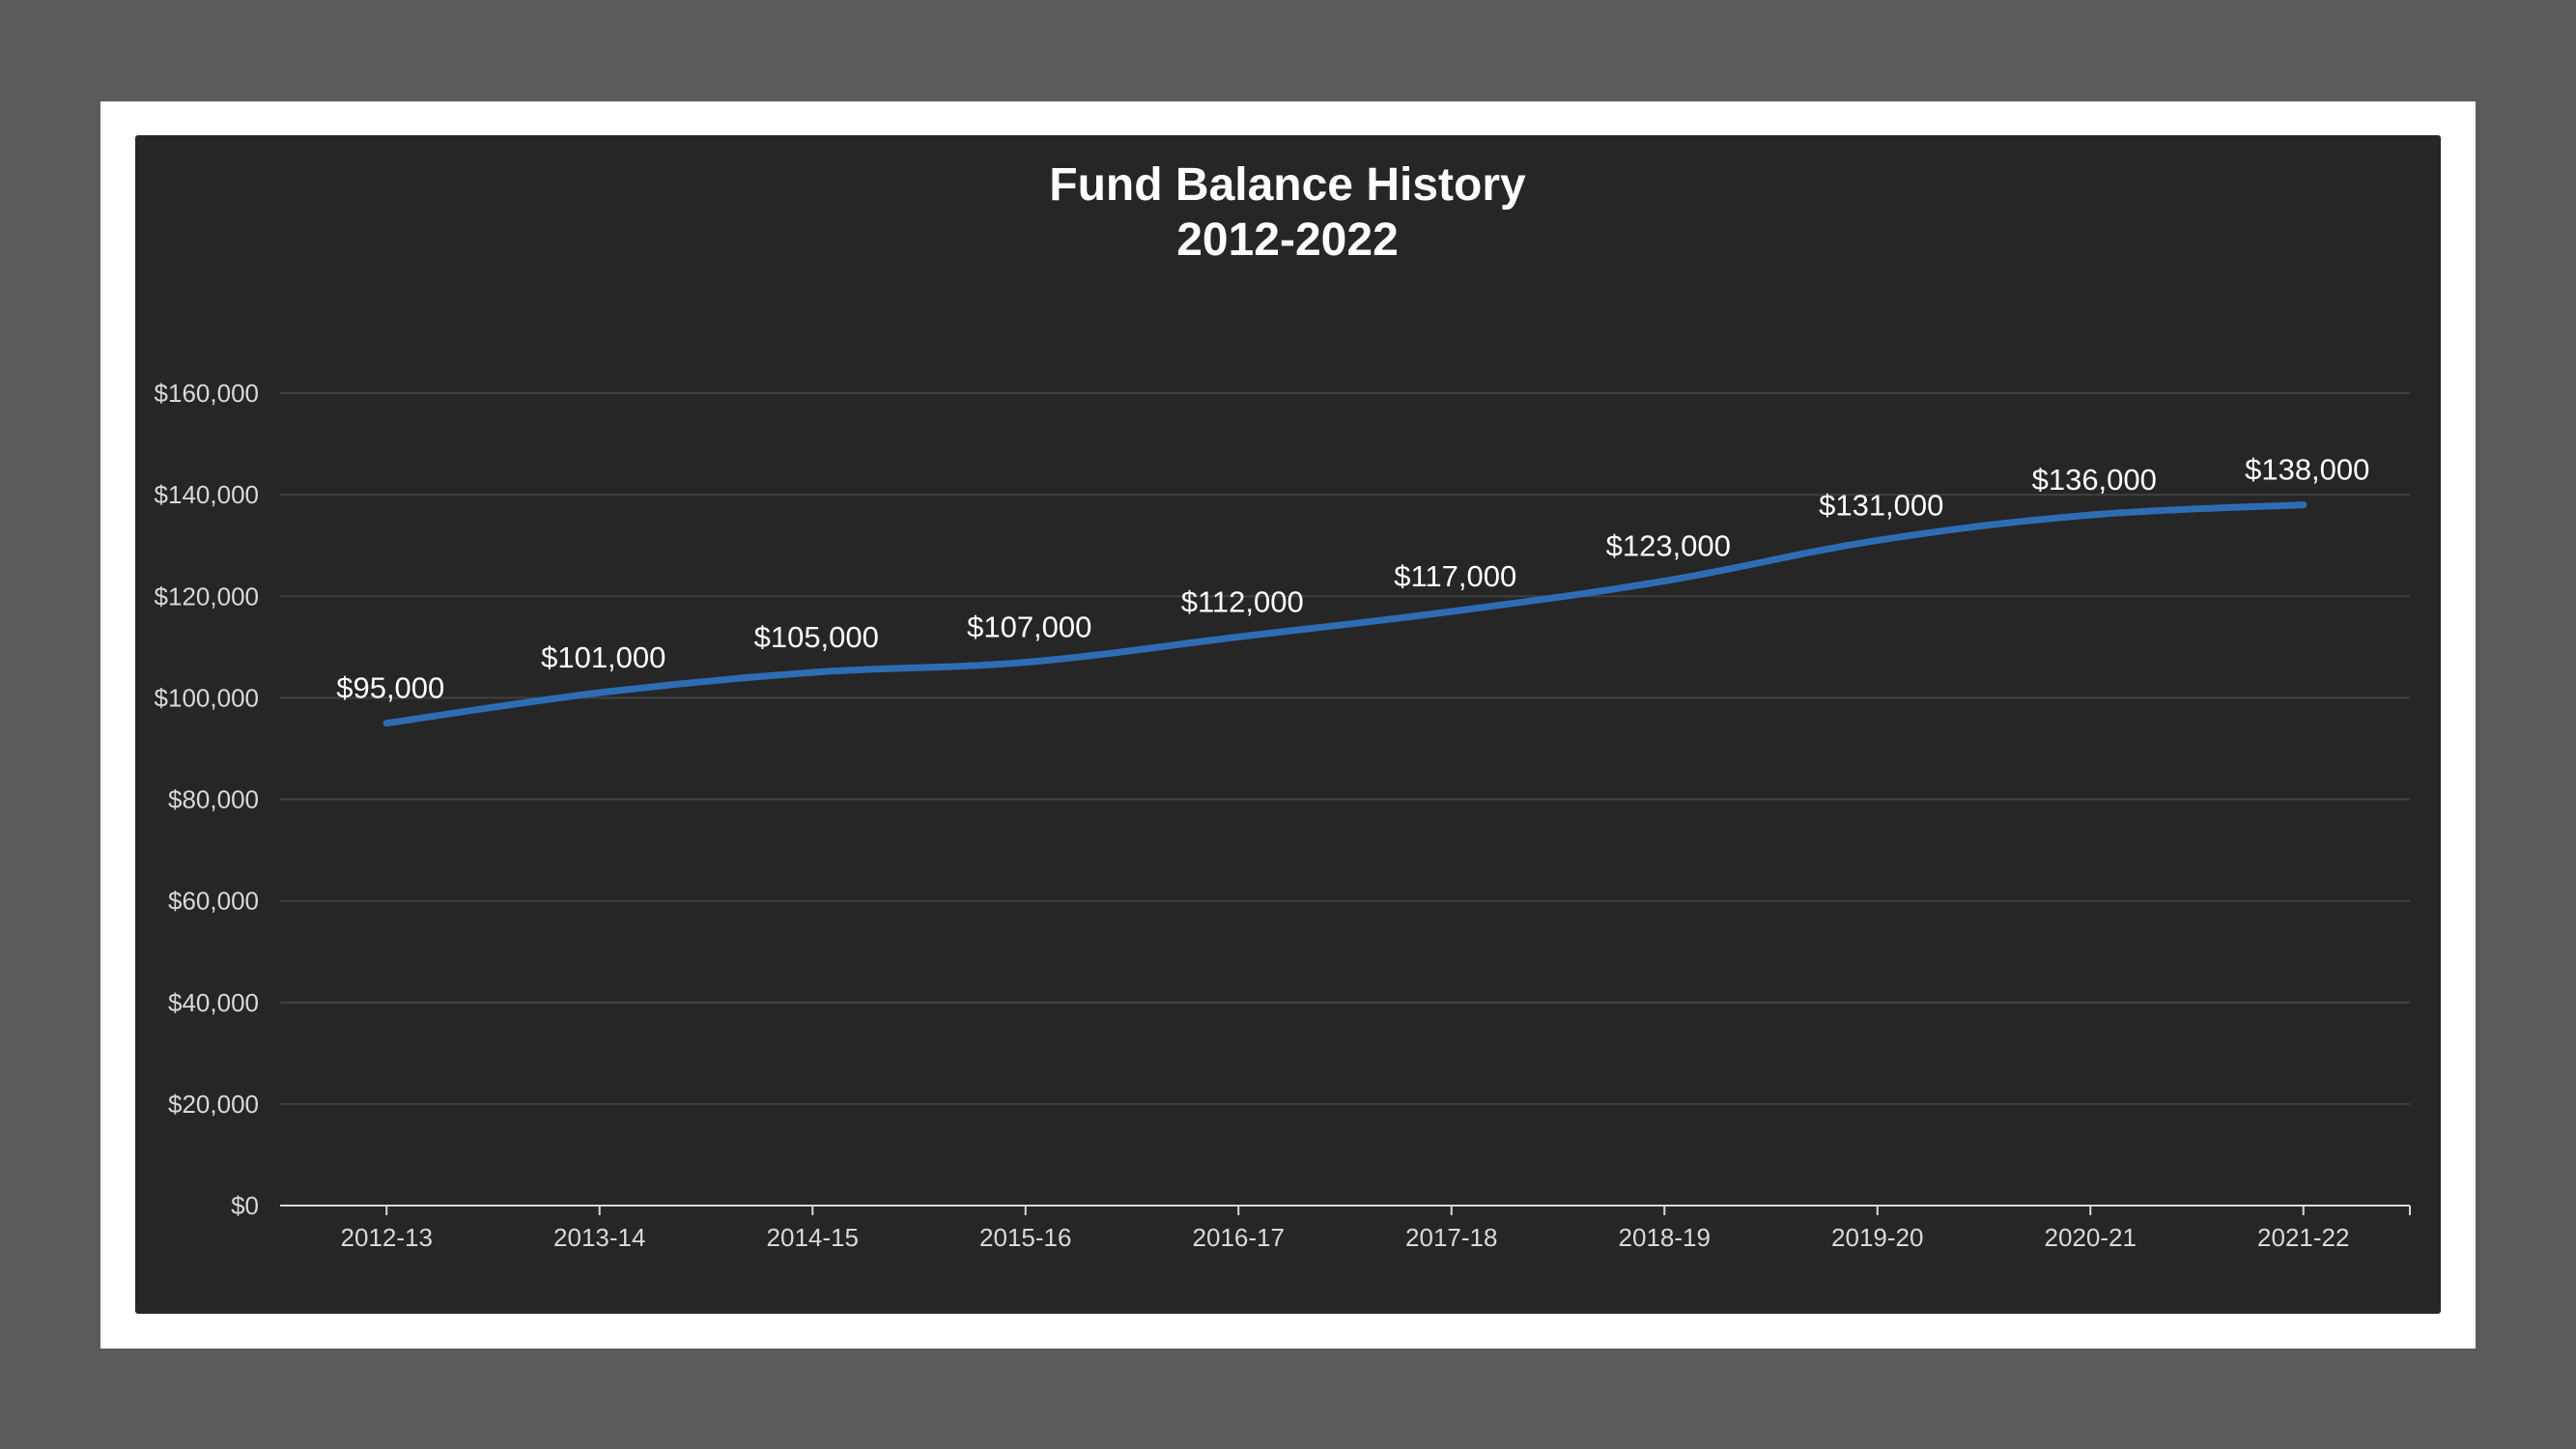  Describe the element at coordinates (603, 657) in the screenshot. I see `data-label: $101,000` at that location.